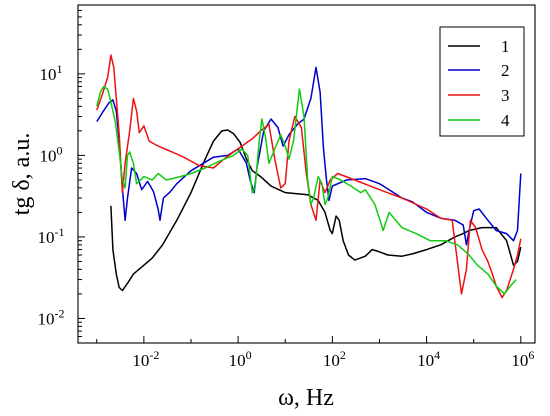  I want to click on x-tick-label: 10⁴, so click(428, 359).